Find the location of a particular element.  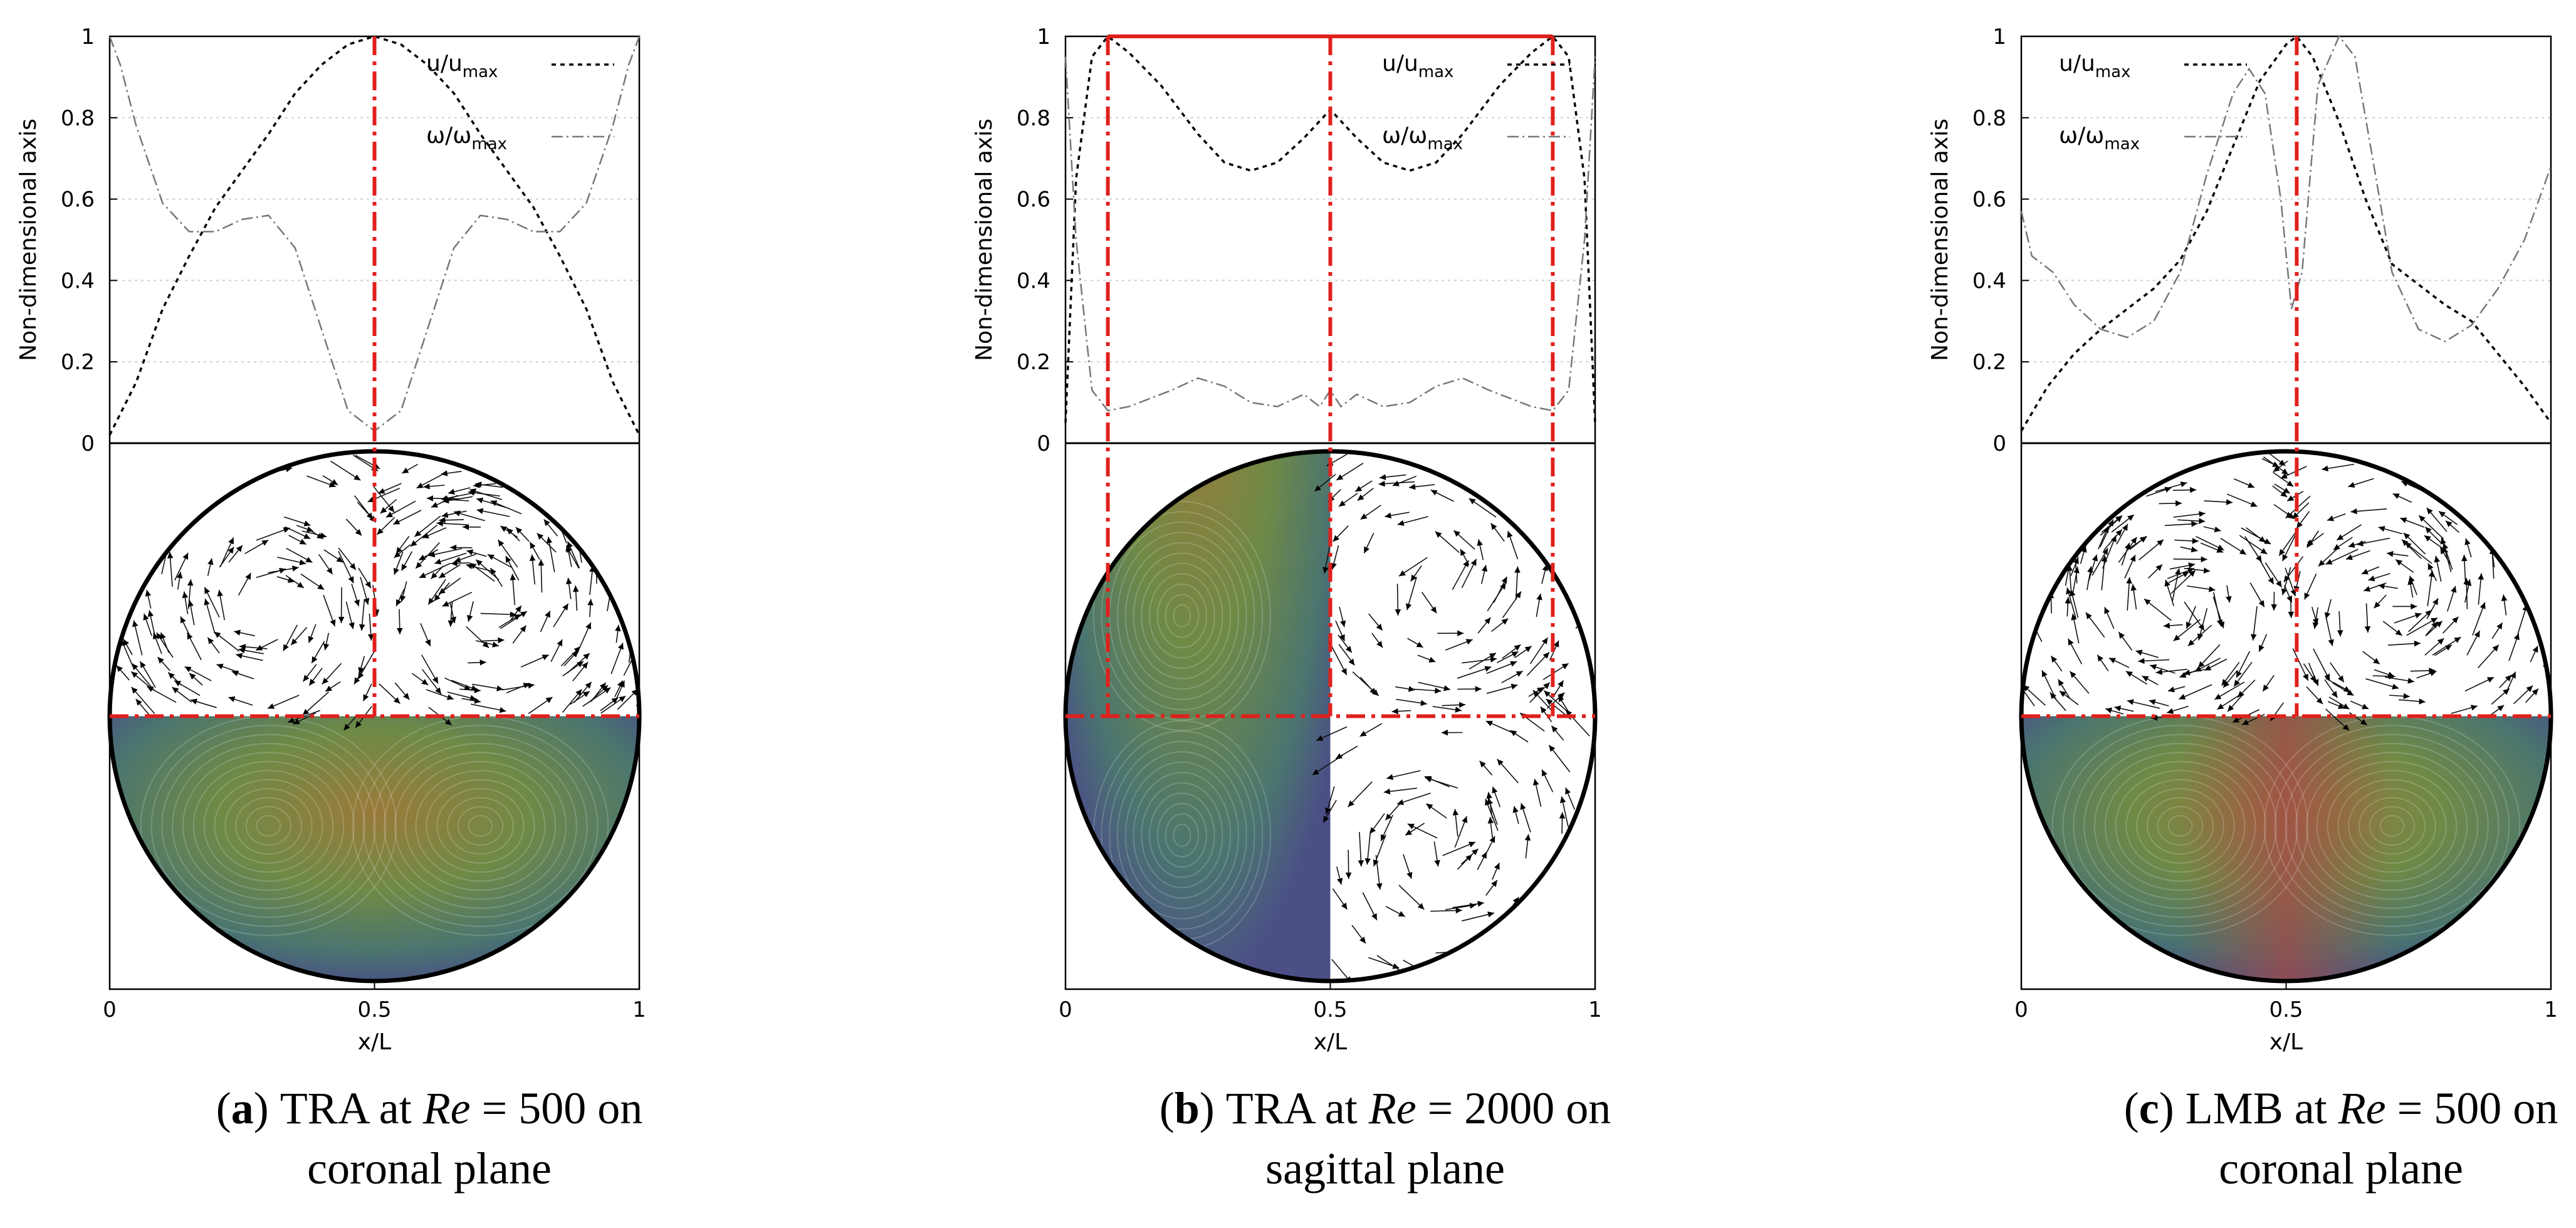

legend-label: u/umax is located at coordinates (2094, 66).